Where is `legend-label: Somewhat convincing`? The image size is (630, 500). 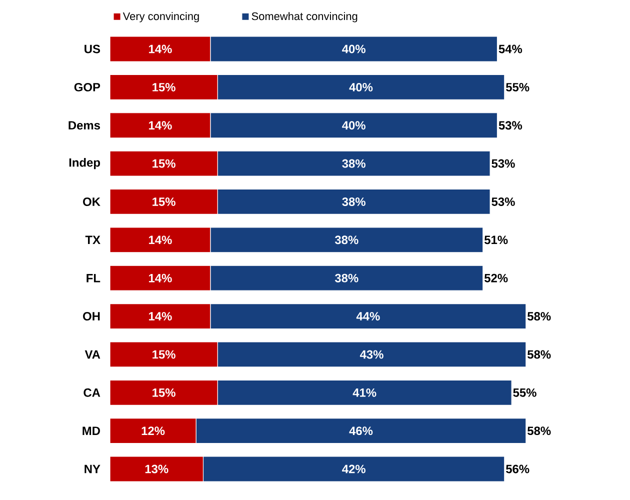 legend-label: Somewhat convincing is located at coordinates (305, 17).